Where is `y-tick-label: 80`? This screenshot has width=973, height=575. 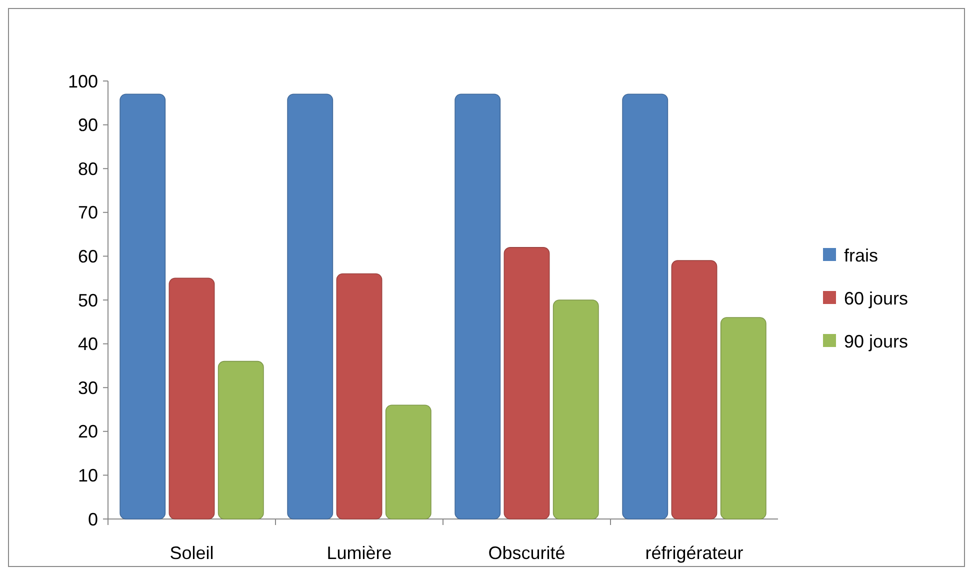 y-tick-label: 80 is located at coordinates (88, 168).